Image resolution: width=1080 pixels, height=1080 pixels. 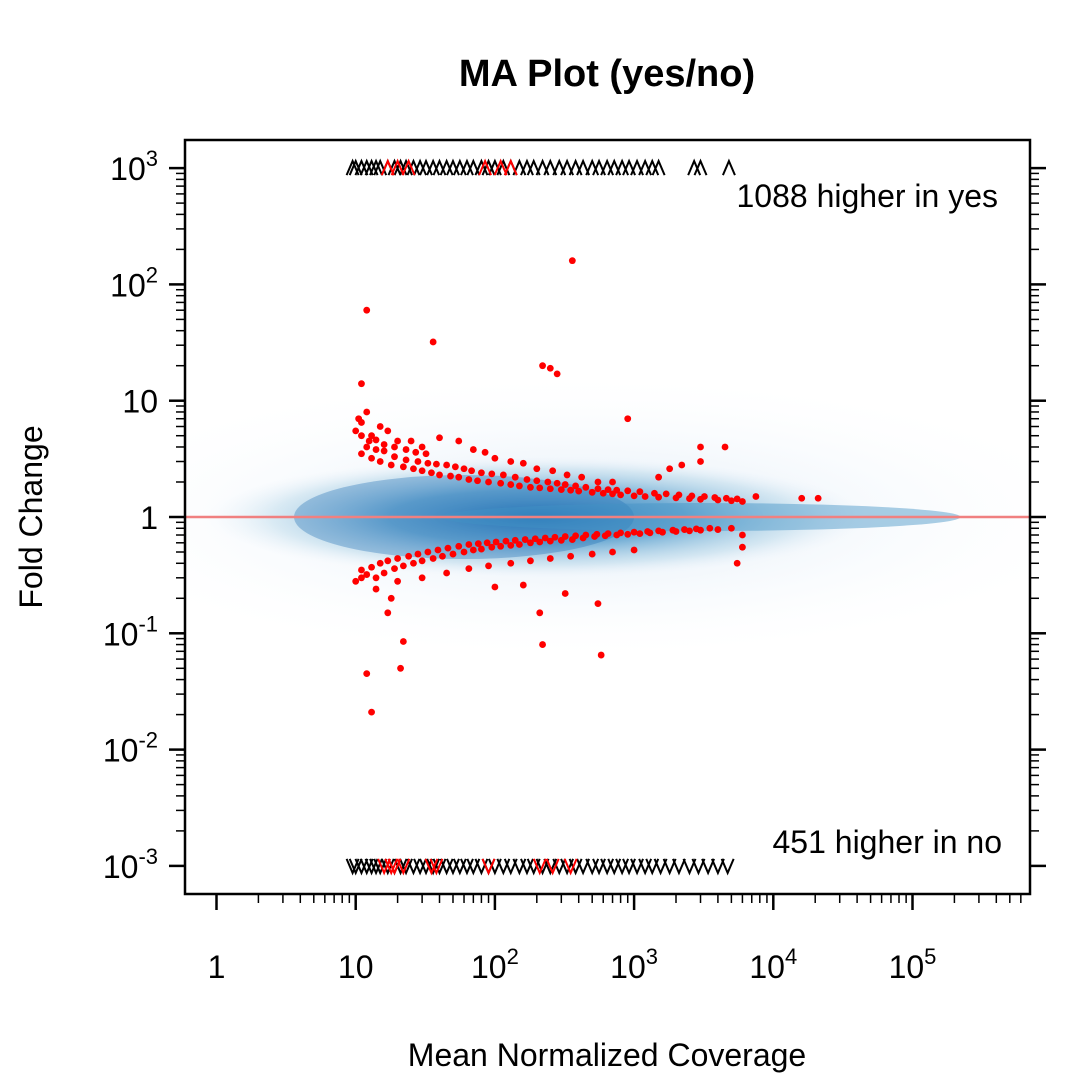 I want to click on x-tick-label-1: 10, so click(x=356, y=967).